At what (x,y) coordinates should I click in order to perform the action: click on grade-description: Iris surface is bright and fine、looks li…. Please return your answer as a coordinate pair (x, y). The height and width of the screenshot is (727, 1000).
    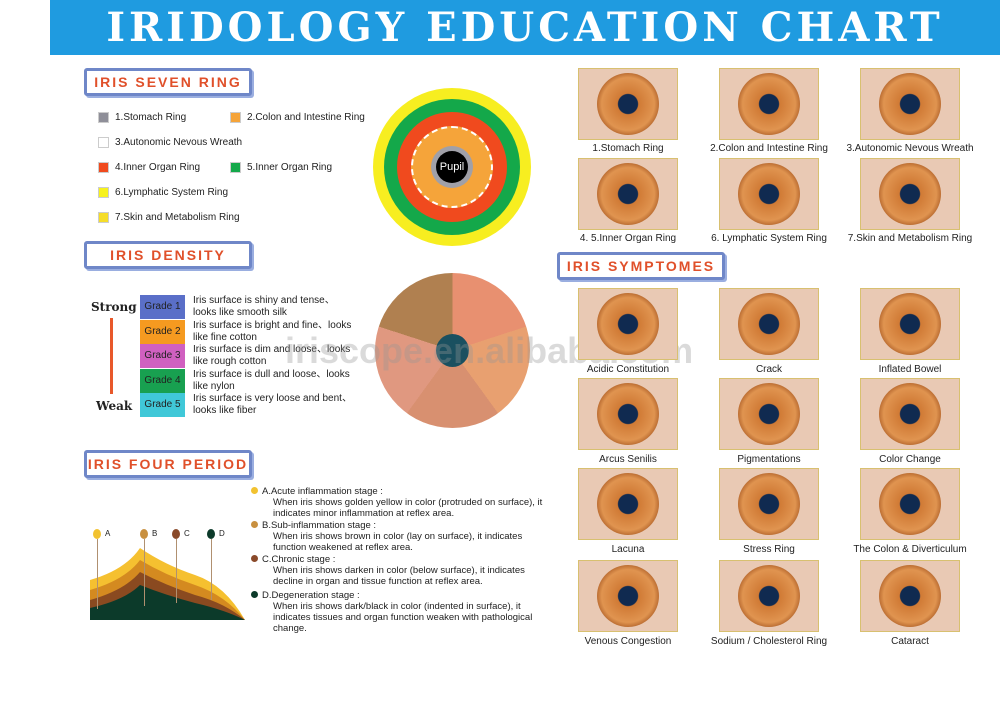
    Looking at the image, I should click on (272, 331).